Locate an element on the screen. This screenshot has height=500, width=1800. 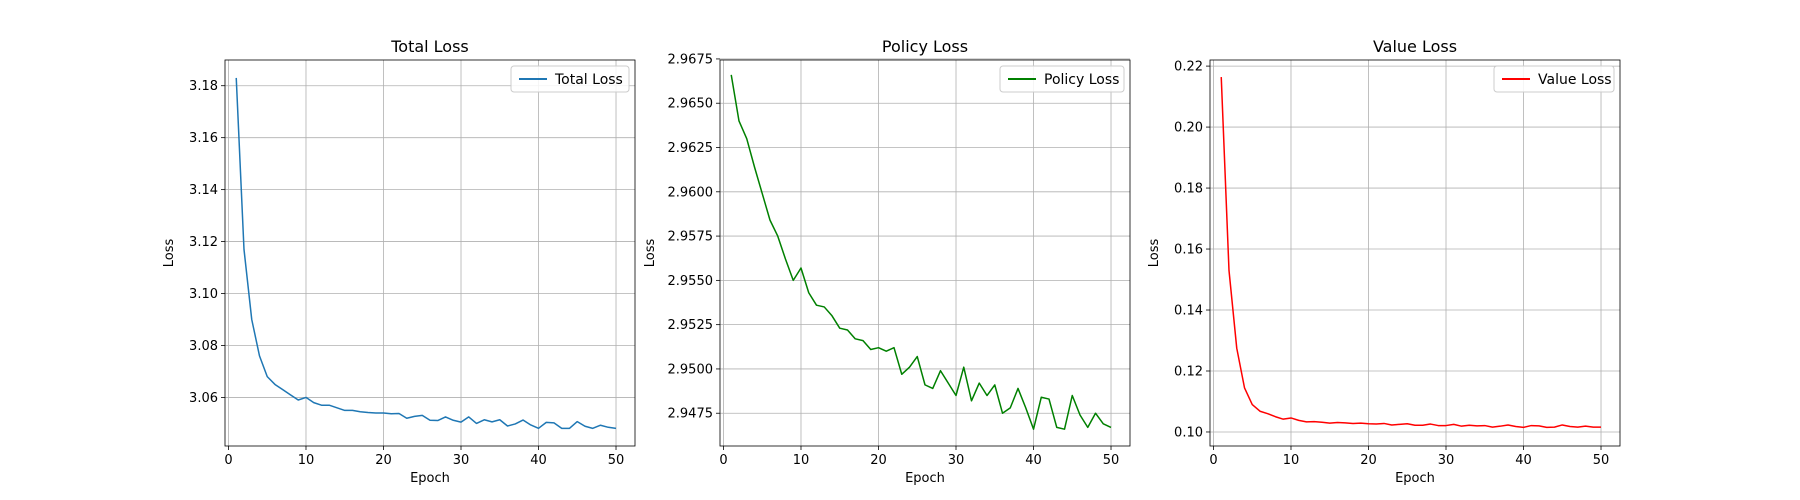
chart-title: Value Loss is located at coordinates (1415, 46).